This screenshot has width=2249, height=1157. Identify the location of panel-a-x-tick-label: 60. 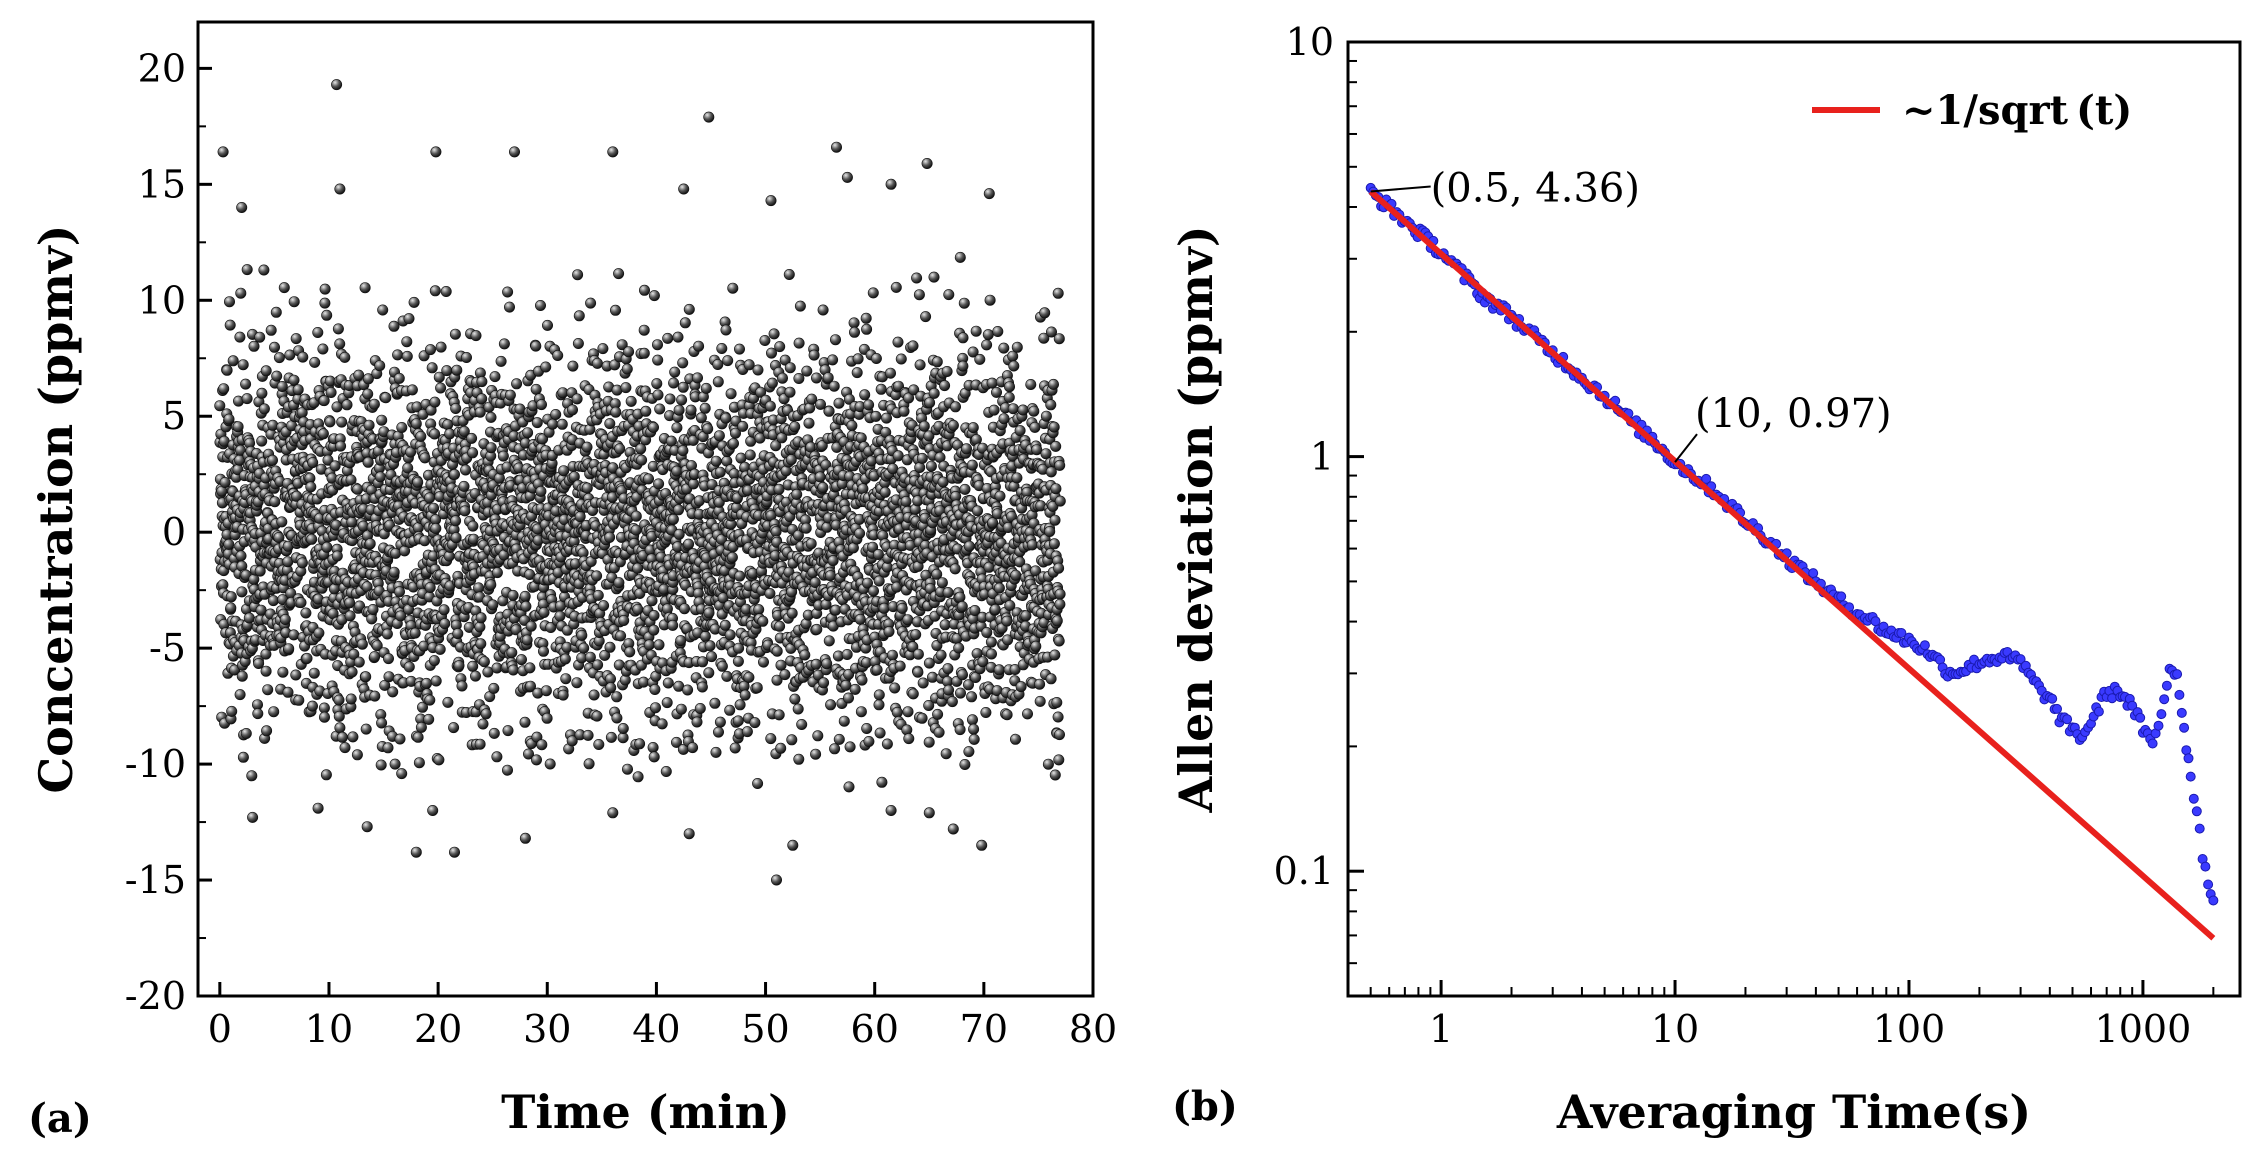
(875, 1029).